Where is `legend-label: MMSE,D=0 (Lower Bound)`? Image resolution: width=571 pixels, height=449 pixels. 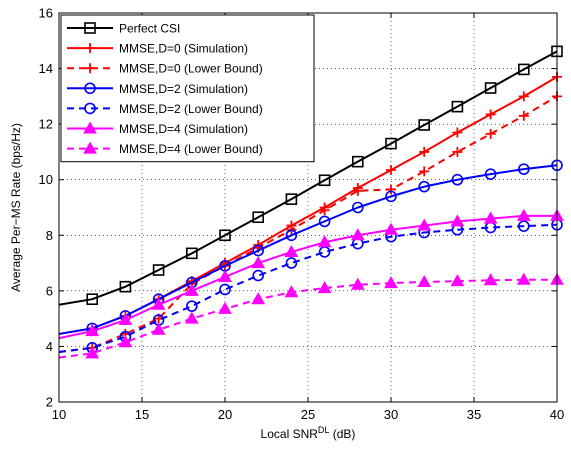
legend-label: MMSE,D=0 (Lower Bound) is located at coordinates (191, 69).